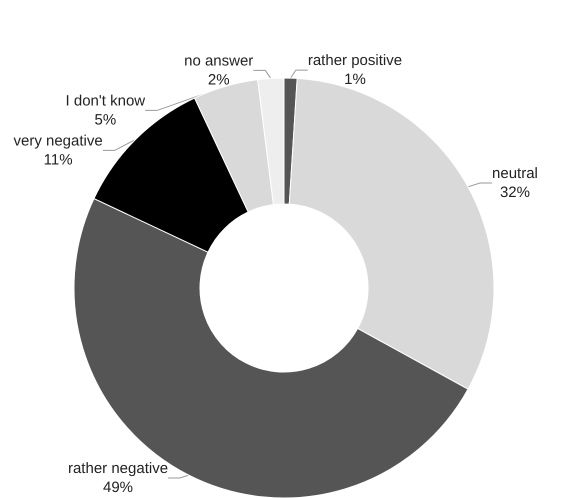 This screenshot has height=498, width=570. Describe the element at coordinates (515, 192) in the screenshot. I see `data-label: 32%` at that location.